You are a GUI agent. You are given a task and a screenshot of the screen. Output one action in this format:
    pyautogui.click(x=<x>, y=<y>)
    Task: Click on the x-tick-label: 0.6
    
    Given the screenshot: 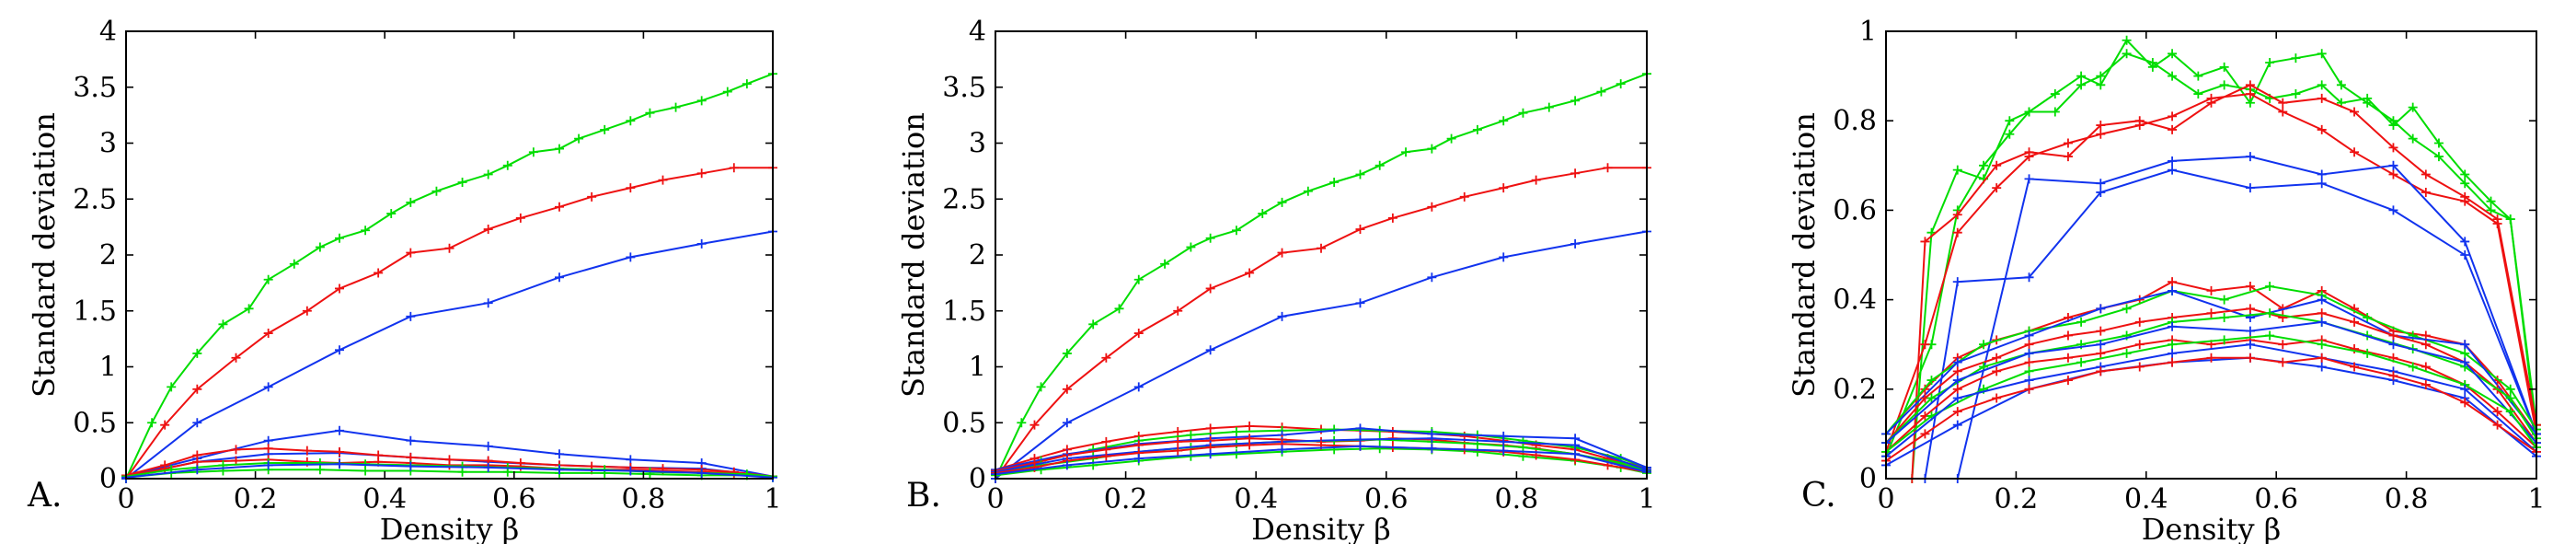 What is the action you would take?
    pyautogui.click(x=1386, y=499)
    